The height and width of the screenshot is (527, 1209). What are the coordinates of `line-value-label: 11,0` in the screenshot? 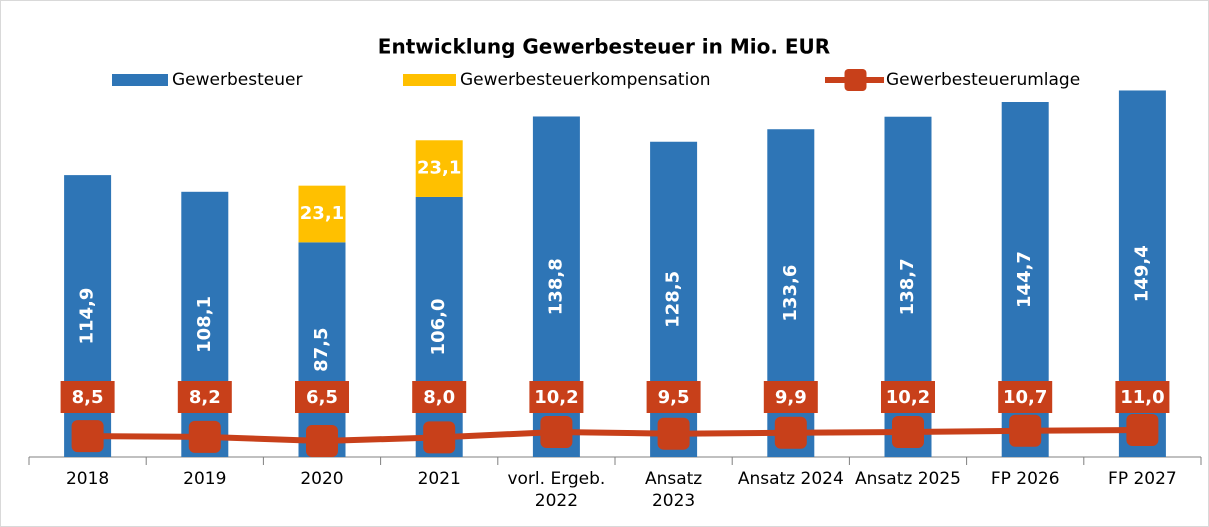 It's located at (1142, 397).